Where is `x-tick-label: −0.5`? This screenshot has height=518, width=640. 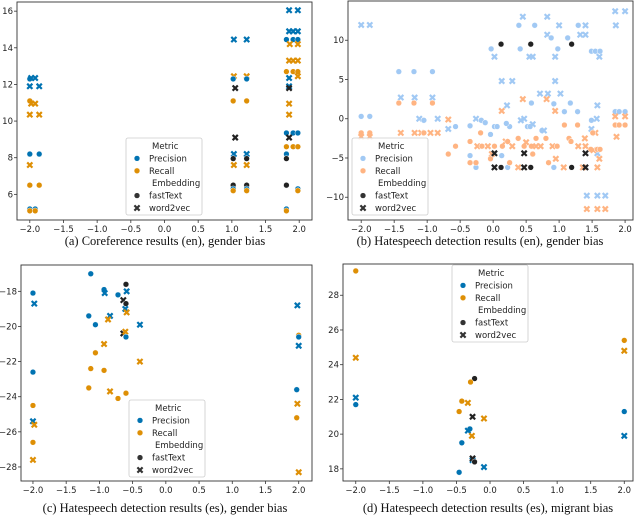 x-tick-label: −0.5 is located at coordinates (456, 491).